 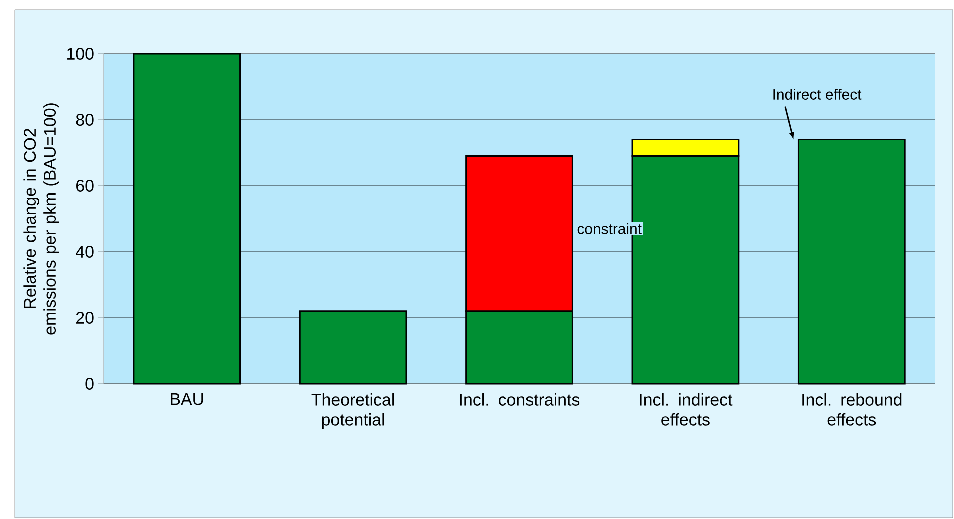 What do you see at coordinates (520, 400) in the screenshot?
I see `x-tick-label: Incl. constraints` at bounding box center [520, 400].